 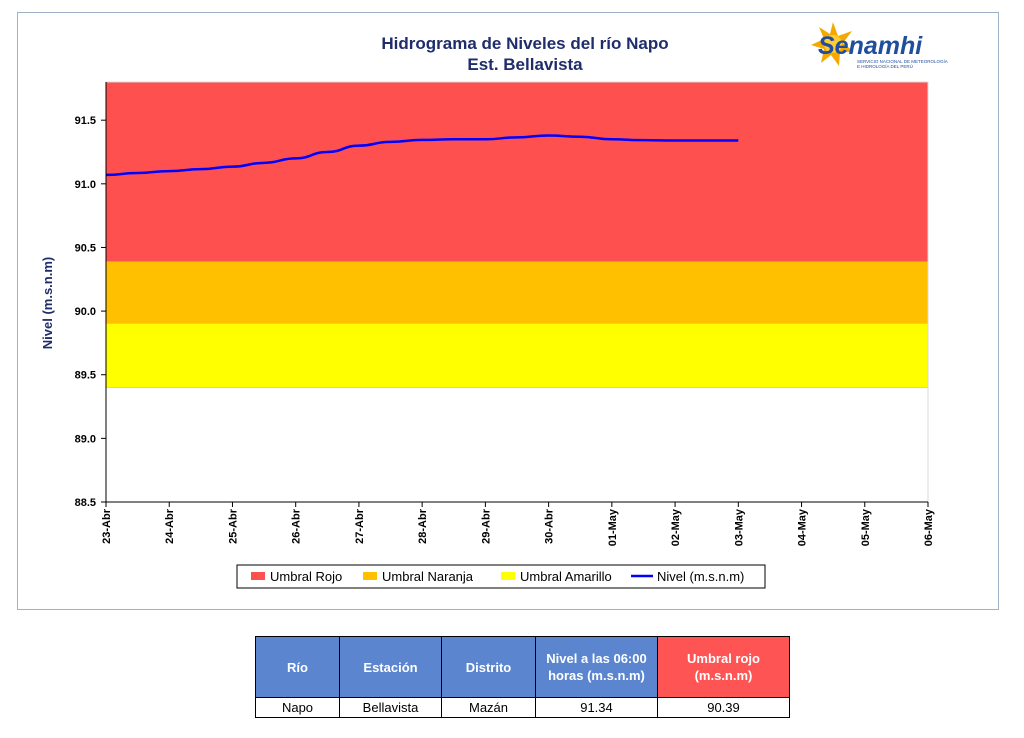 What do you see at coordinates (306, 576) in the screenshot?
I see `legend-item-umbral-rojo-label: Umbral Rojo` at bounding box center [306, 576].